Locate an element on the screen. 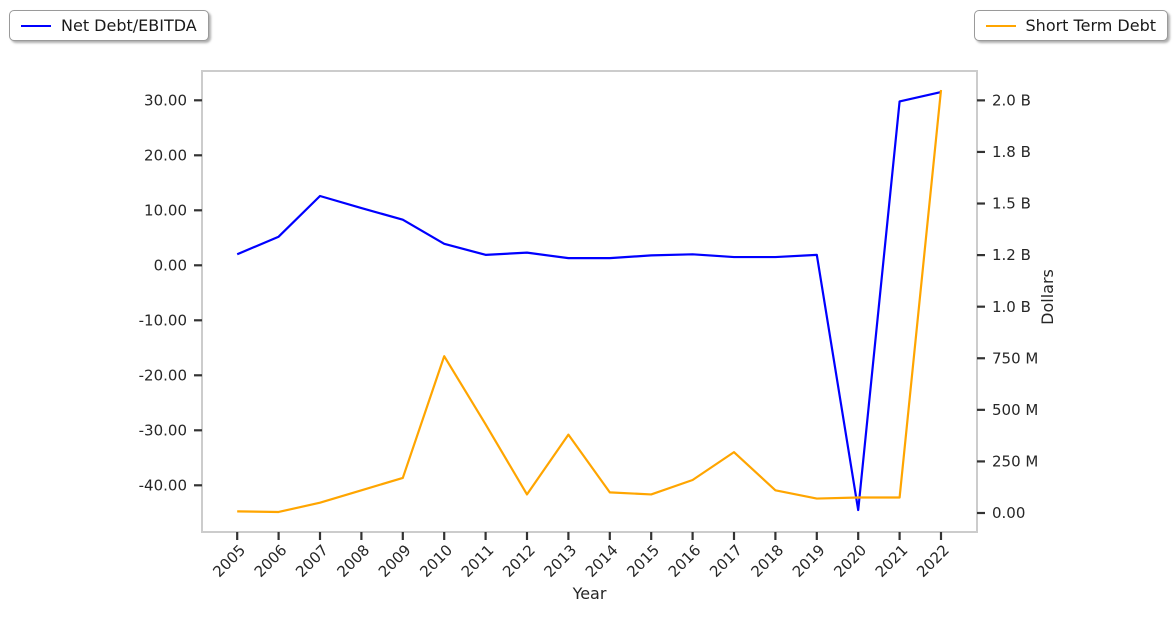 The height and width of the screenshot is (618, 1175). right-axis-tick-label: 1.5 B is located at coordinates (1011, 204).